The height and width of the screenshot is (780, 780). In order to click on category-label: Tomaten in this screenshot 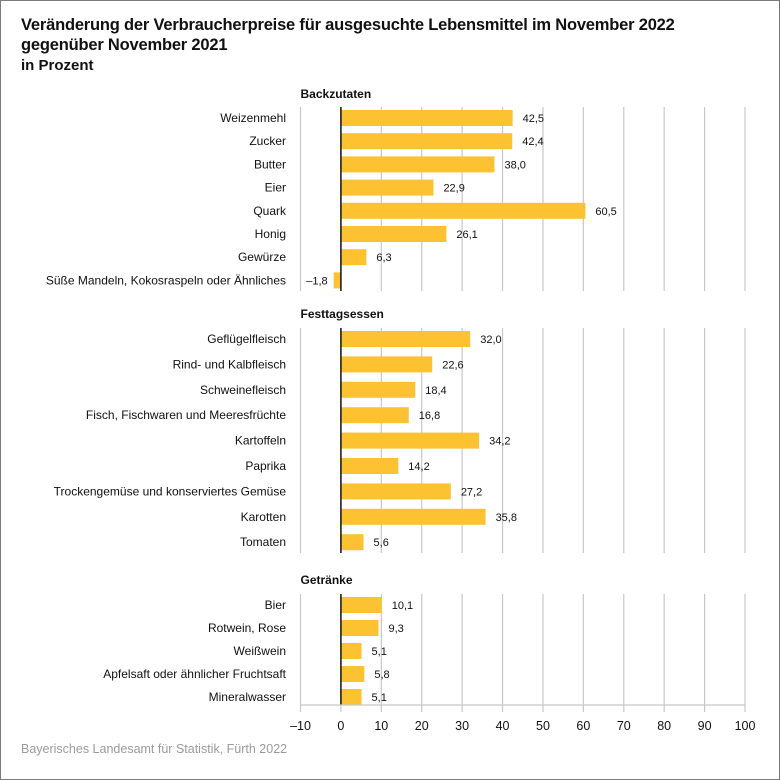, I will do `click(263, 542)`.